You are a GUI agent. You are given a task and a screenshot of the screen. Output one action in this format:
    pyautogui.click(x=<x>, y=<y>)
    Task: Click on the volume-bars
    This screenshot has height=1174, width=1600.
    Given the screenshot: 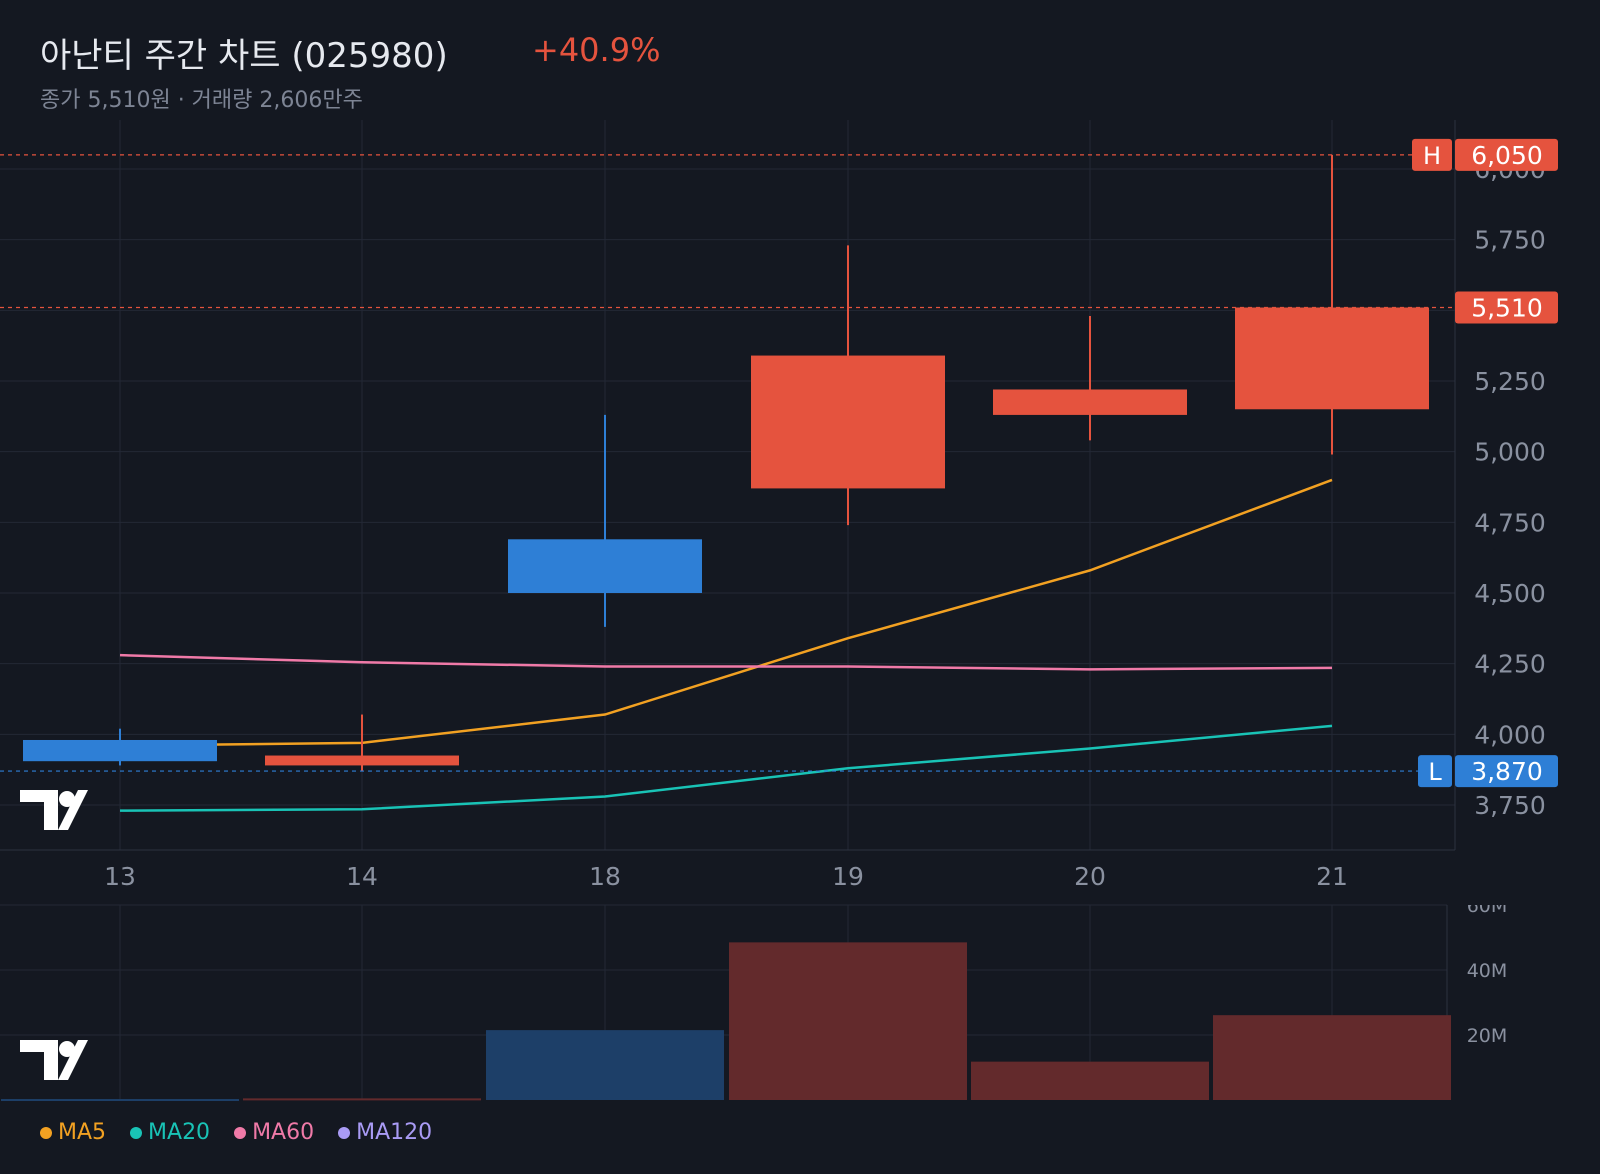 What is the action you would take?
    pyautogui.click(x=726, y=1022)
    